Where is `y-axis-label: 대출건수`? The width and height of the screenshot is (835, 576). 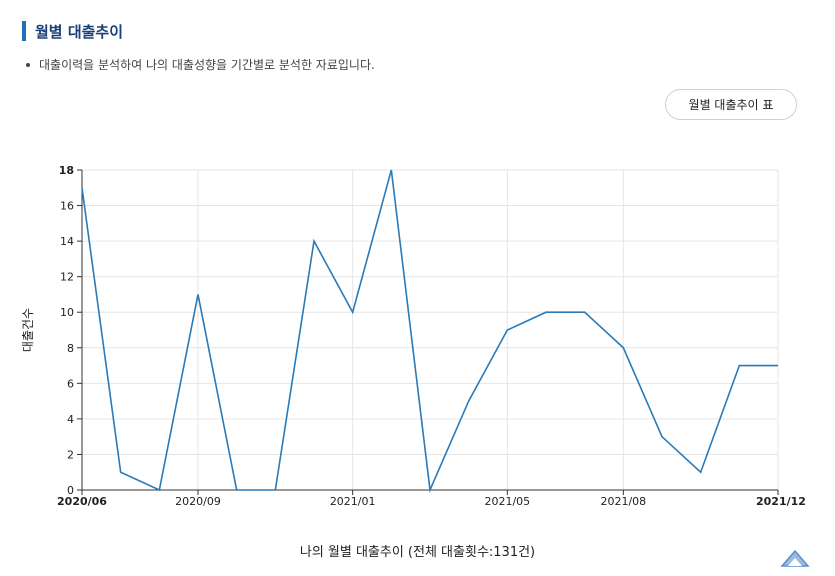 y-axis-label: 대출건수 is located at coordinates (28, 330).